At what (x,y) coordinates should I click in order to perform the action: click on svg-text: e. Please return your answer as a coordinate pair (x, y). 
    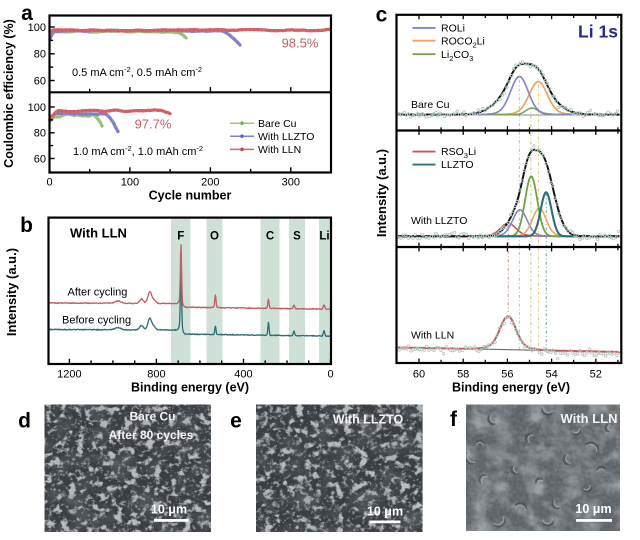
    Looking at the image, I should click on (236, 421).